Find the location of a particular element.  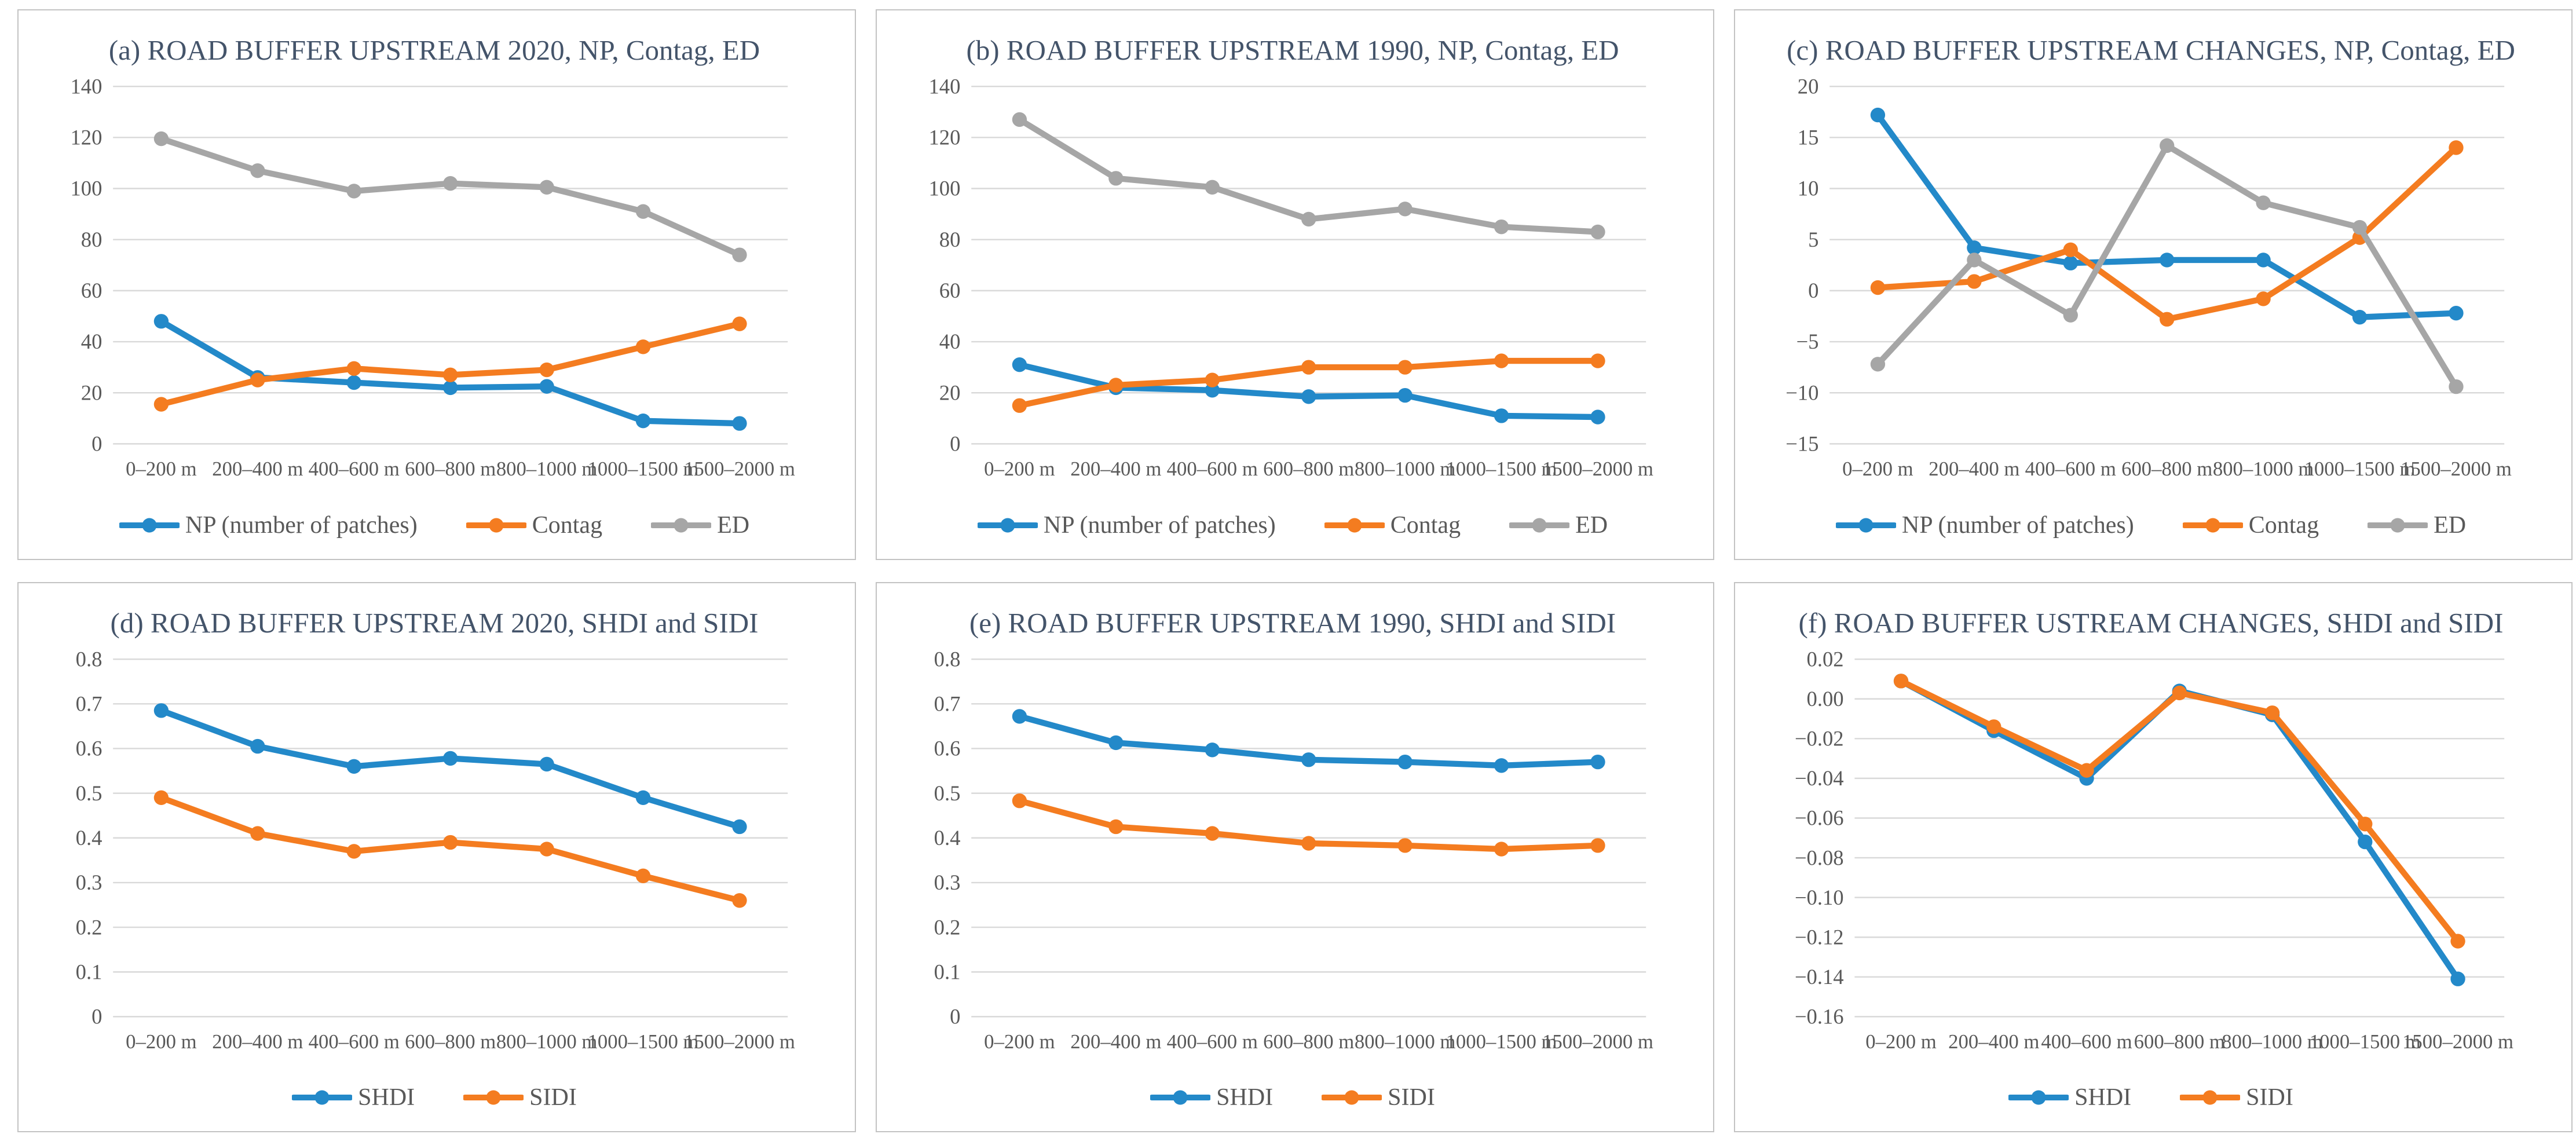

x-axis-category-label: 1000–1500 m is located at coordinates (1501, 1041).